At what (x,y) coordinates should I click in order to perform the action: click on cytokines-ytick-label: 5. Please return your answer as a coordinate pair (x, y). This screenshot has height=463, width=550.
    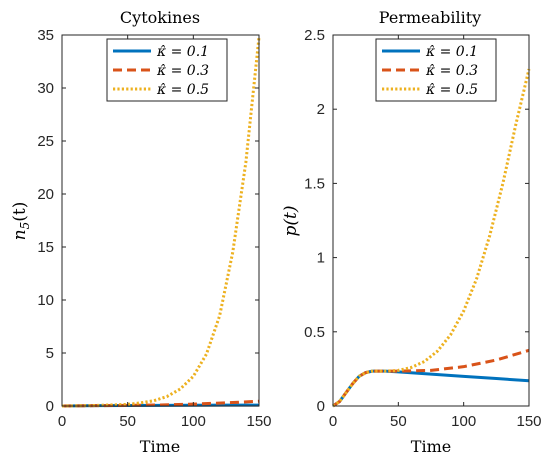
    Looking at the image, I should click on (50, 353).